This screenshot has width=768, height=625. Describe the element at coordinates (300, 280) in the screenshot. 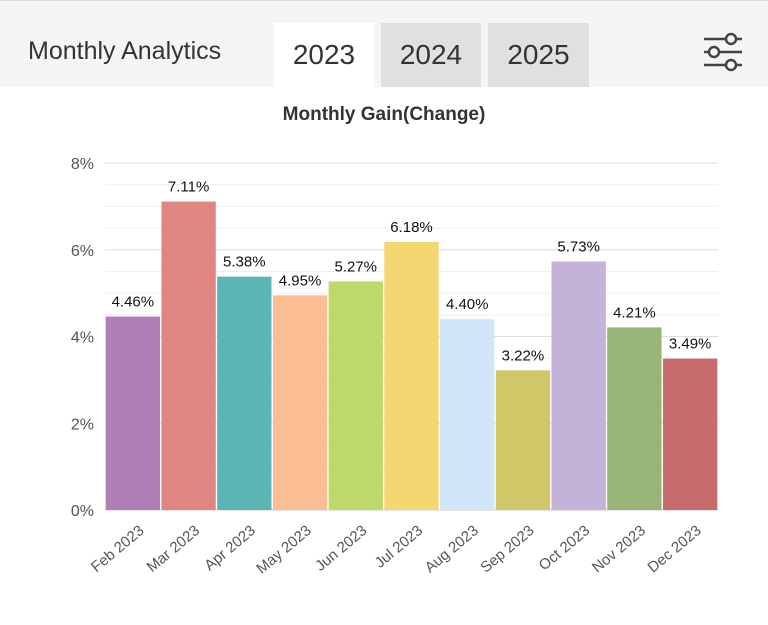

I see `data-label: 4.95%` at that location.